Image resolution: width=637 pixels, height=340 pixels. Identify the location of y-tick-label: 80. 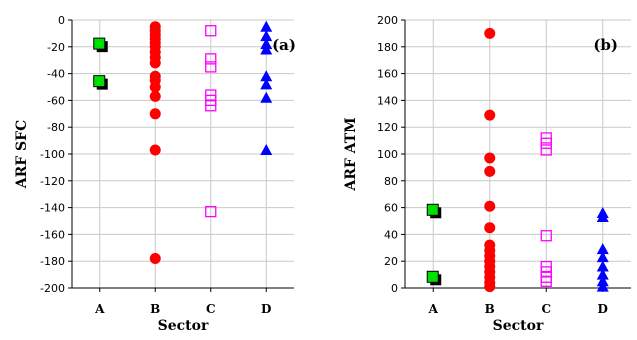
(391, 181).